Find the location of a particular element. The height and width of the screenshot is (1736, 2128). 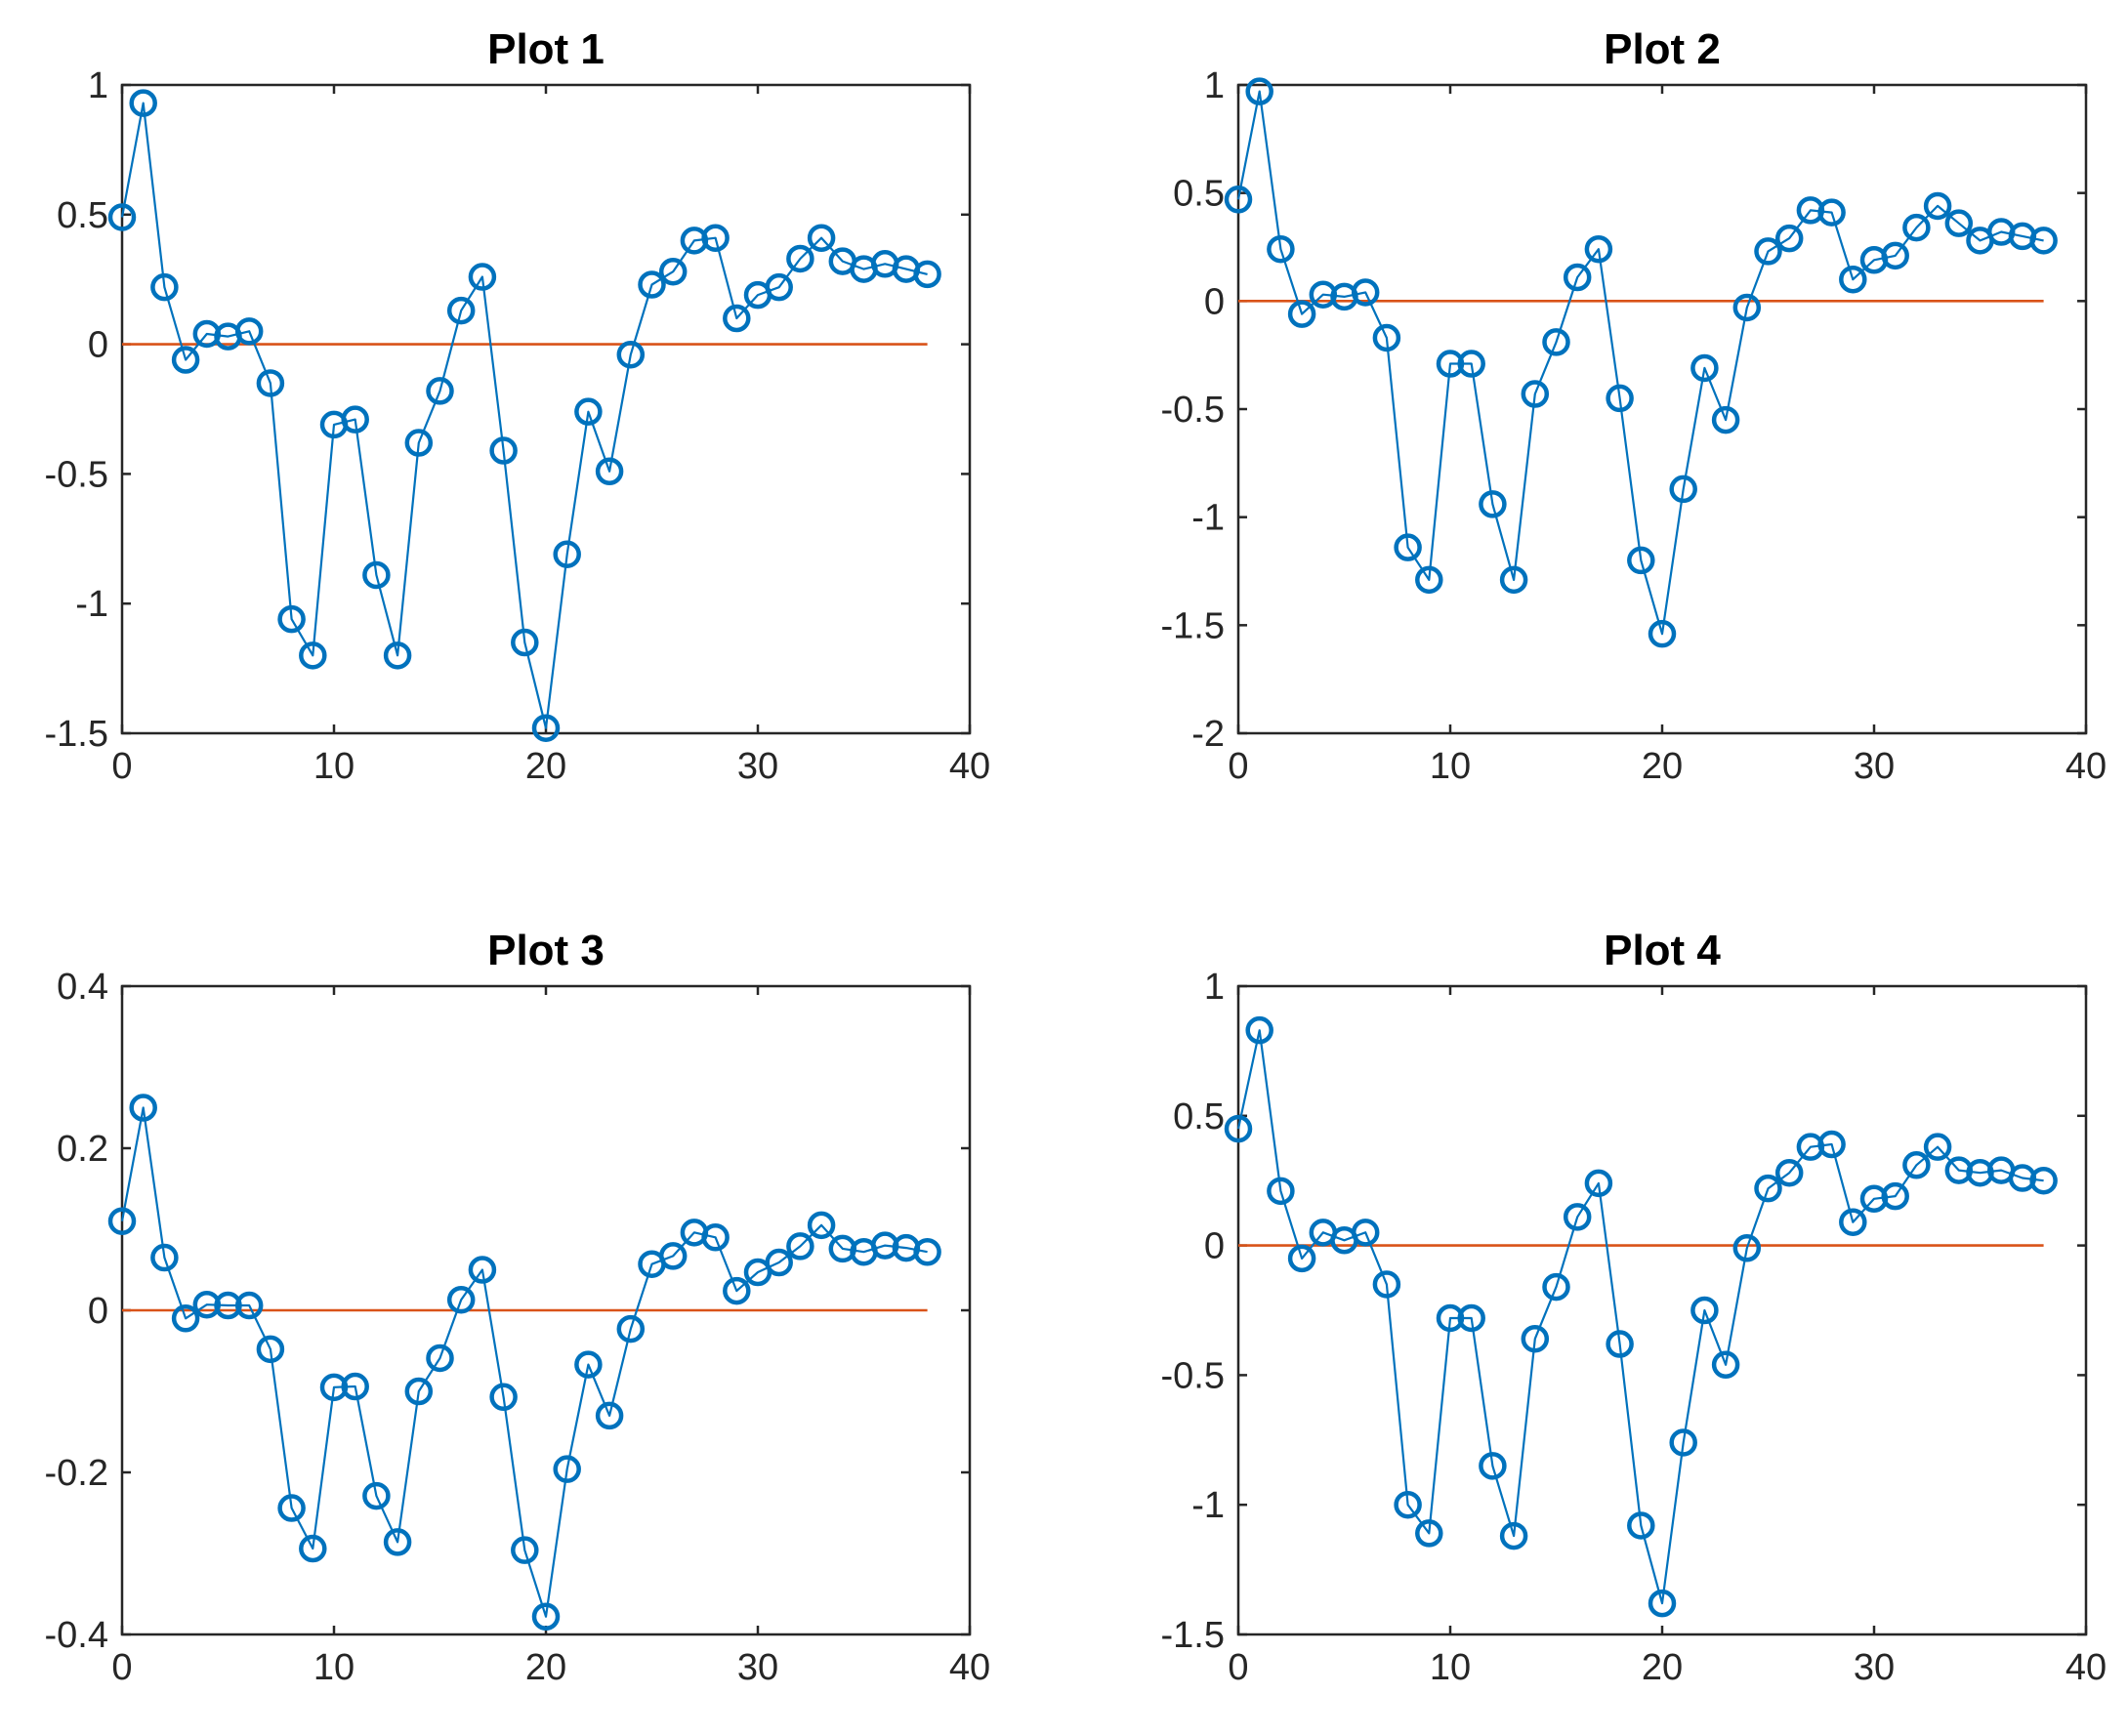

plot-area is located at coordinates (524, 1362).